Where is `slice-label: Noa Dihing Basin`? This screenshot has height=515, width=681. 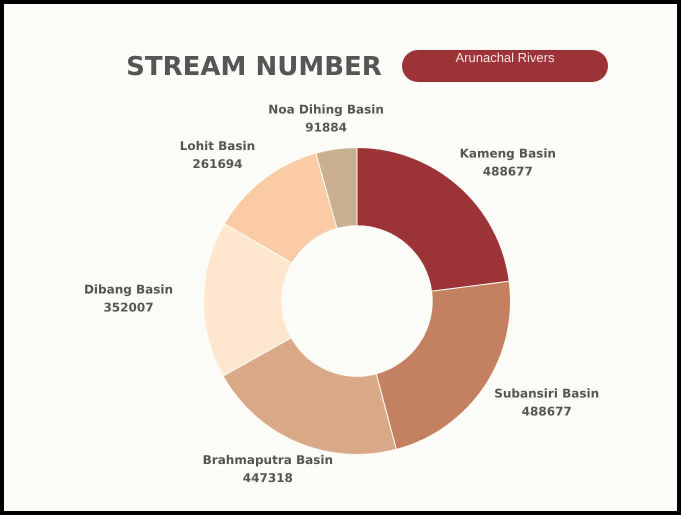
slice-label: Noa Dihing Basin is located at coordinates (326, 109).